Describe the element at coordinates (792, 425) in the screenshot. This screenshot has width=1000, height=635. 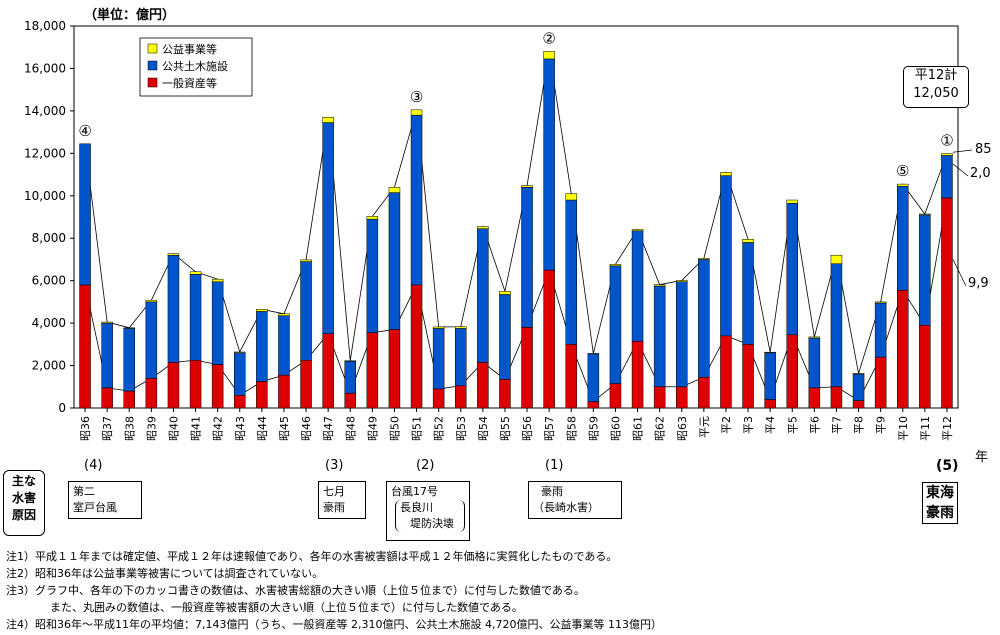
I see `x-tick-label: 平5` at that location.